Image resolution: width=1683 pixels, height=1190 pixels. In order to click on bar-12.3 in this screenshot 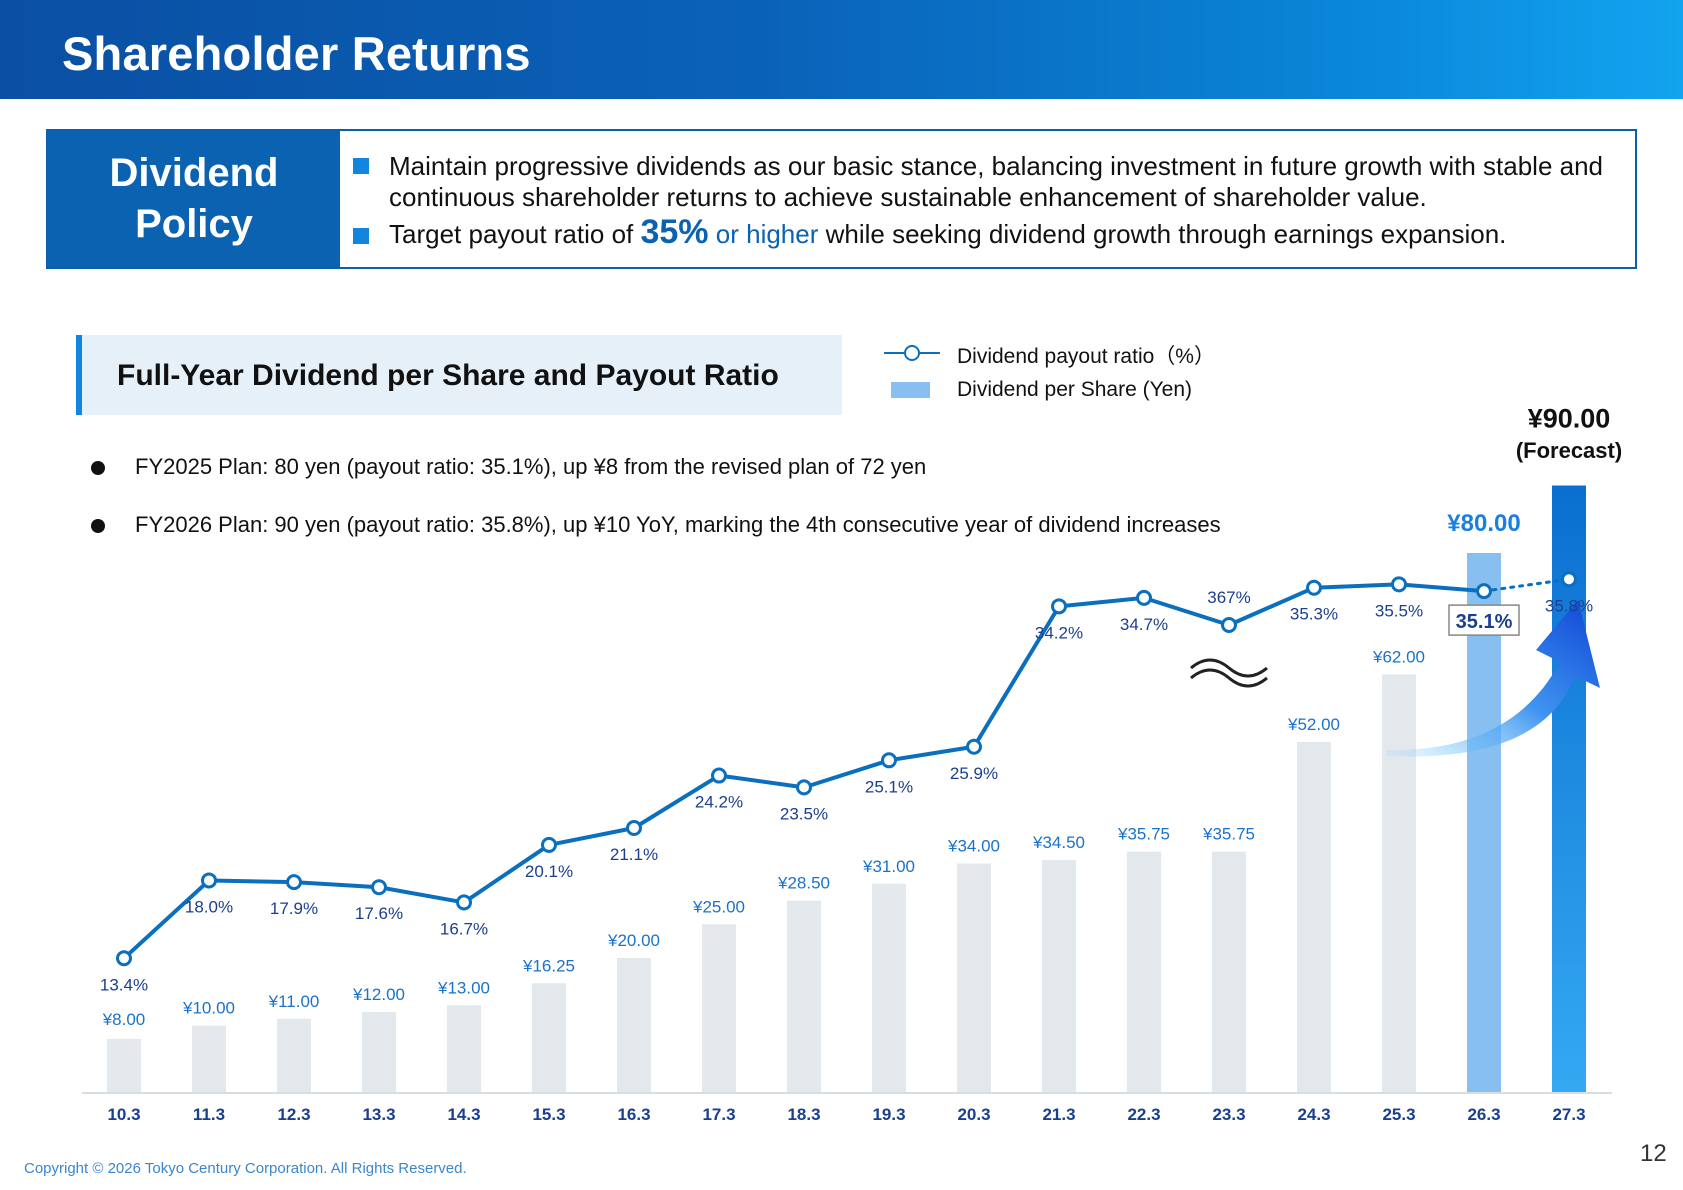, I will do `click(294, 1055)`.